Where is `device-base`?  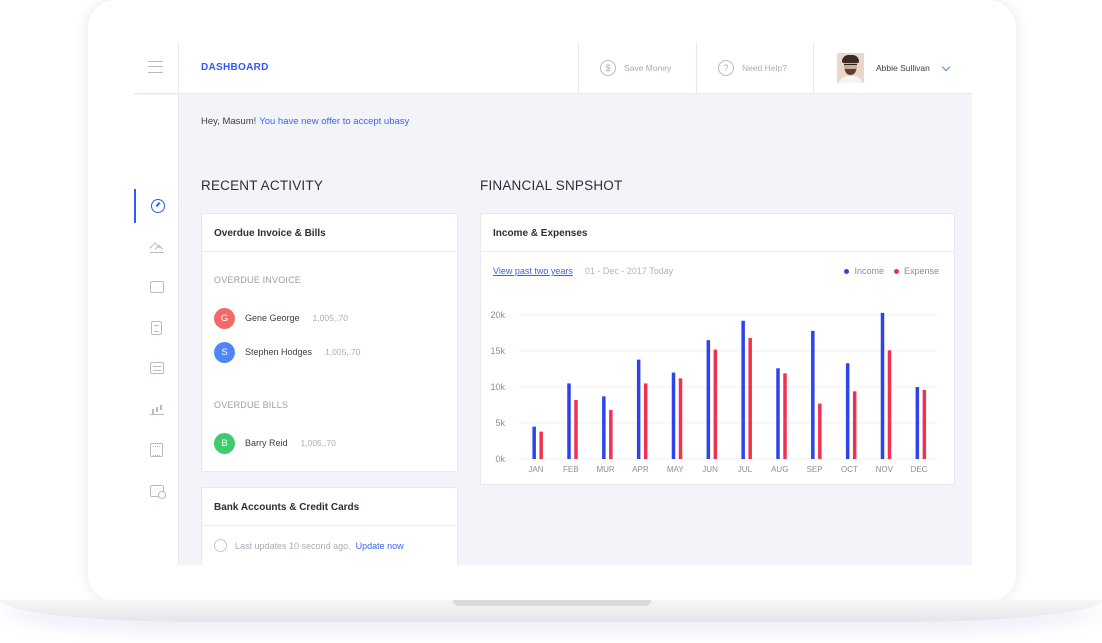
device-base is located at coordinates (551, 611).